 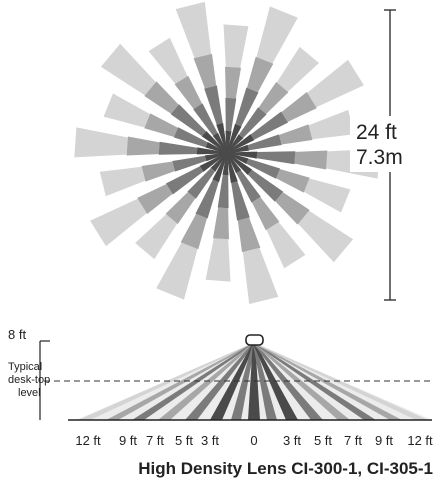 I want to click on desk-label-line-3: level, so click(x=29, y=393).